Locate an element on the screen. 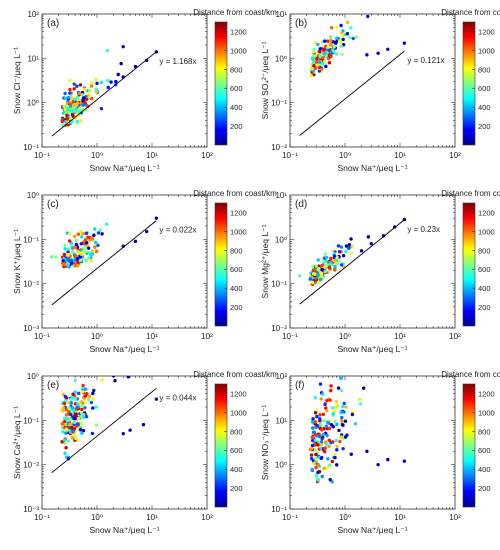 Image resolution: width=500 pixels, height=550 pixels. colorbar-tick-label: 600 is located at coordinates (484, 450).